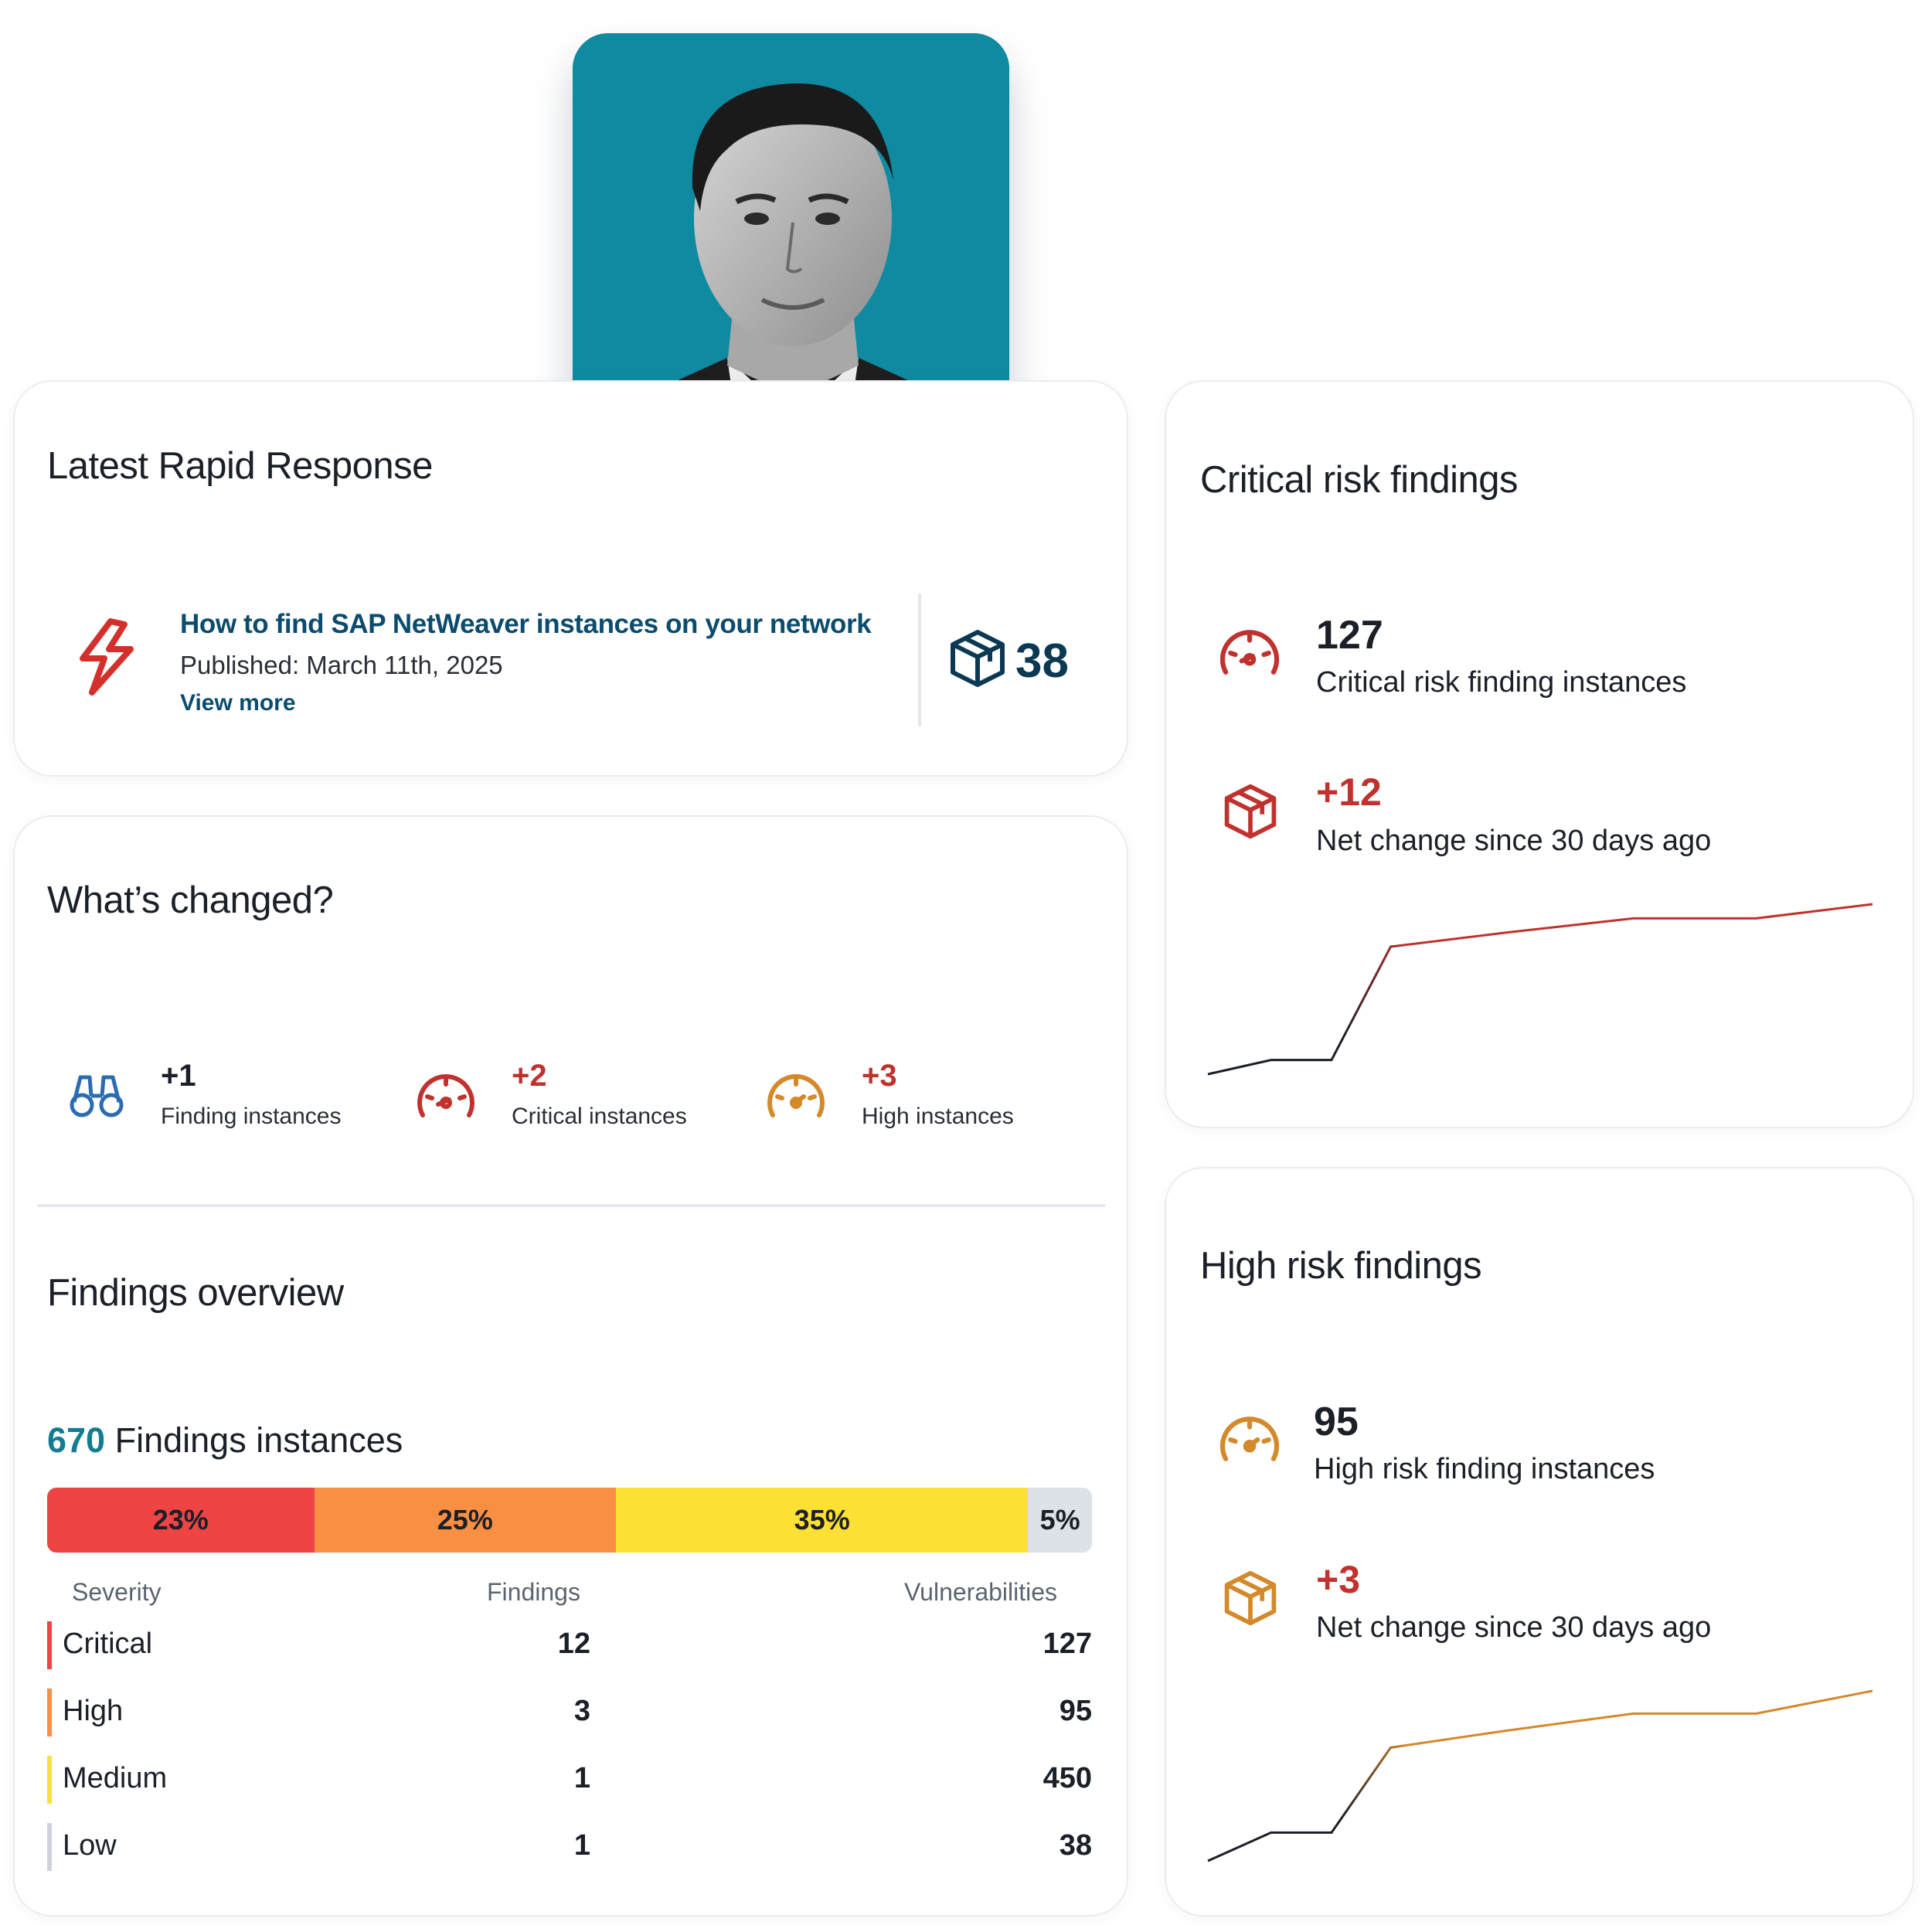  What do you see at coordinates (581, 1711) in the screenshot?
I see `findings-count: 3` at bounding box center [581, 1711].